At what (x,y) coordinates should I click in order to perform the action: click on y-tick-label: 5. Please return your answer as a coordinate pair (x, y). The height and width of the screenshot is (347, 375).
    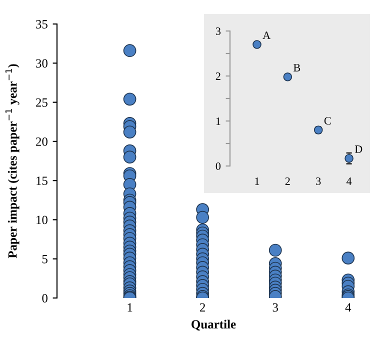
    Looking at the image, I should click on (45, 259).